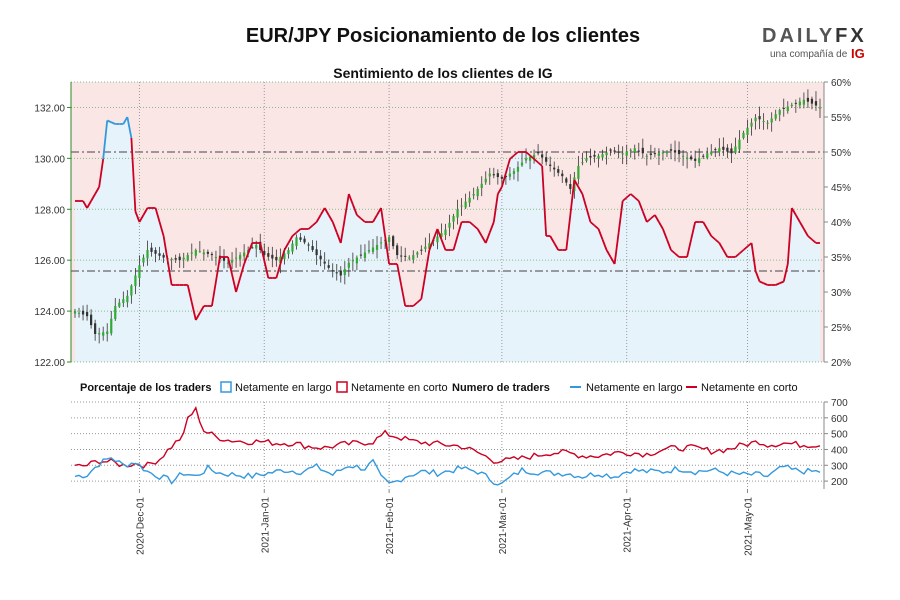 Image resolution: width=900 pixels, height=600 pixels. I want to click on traders-long-line, so click(447, 471).